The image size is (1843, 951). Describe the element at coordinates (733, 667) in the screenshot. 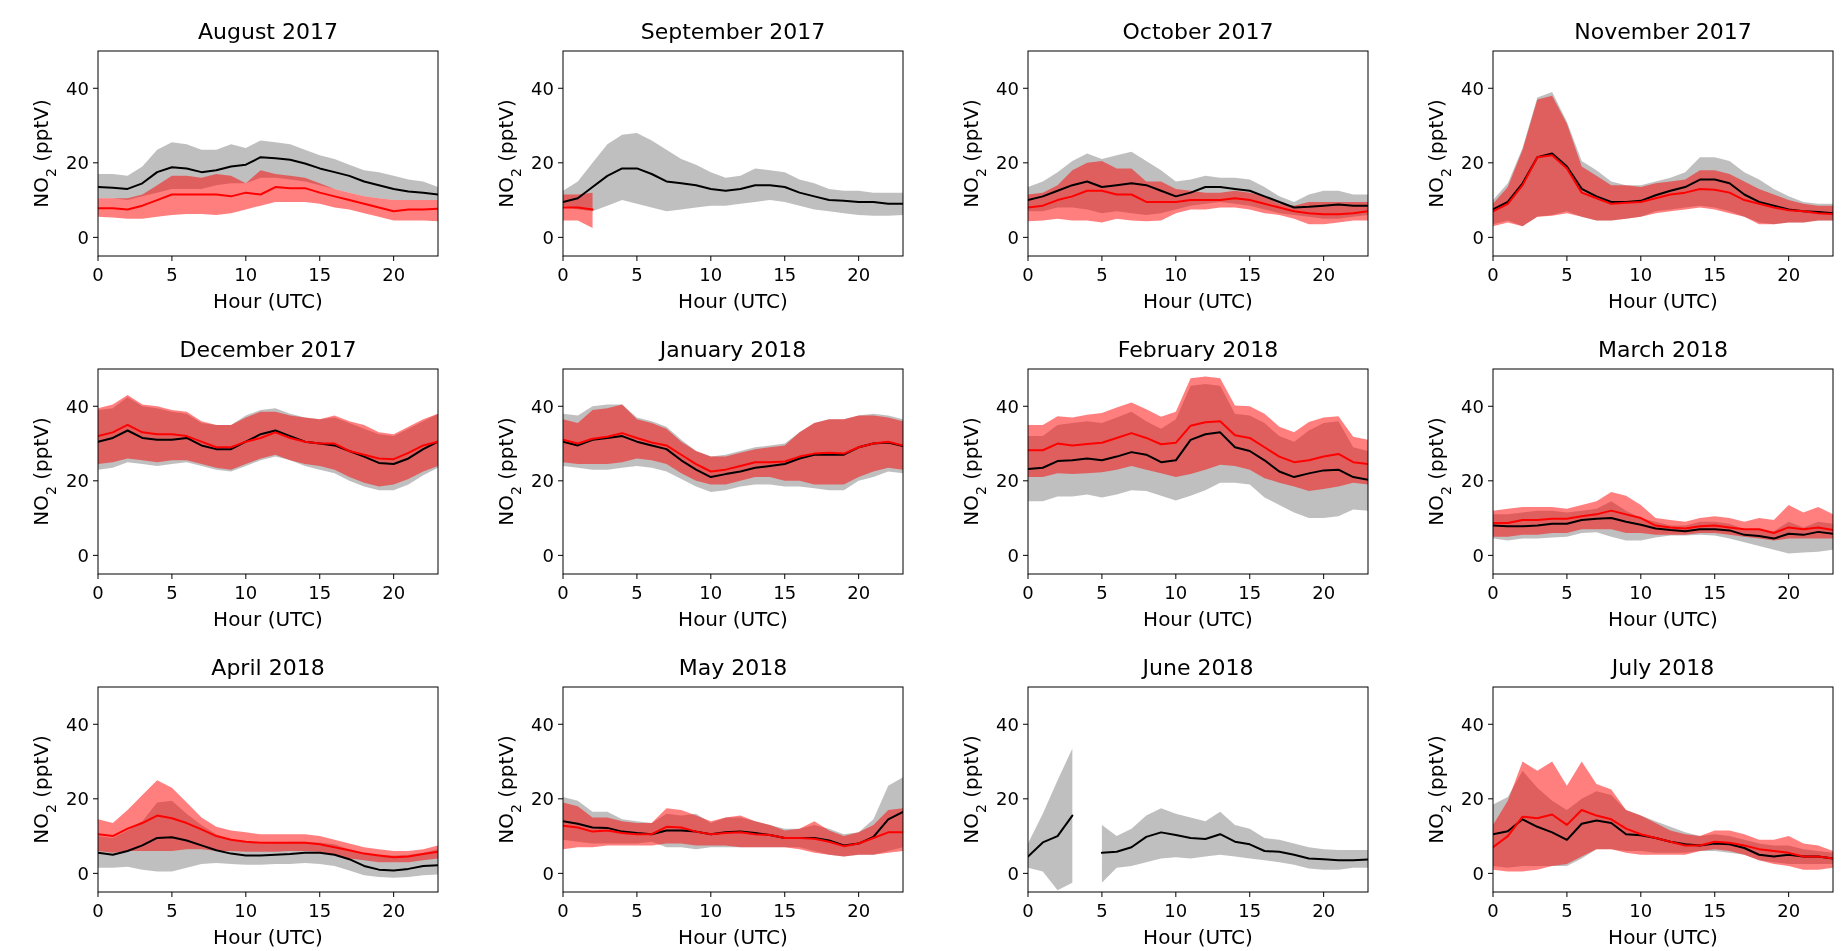

I see `chart-title: May 2018` at that location.